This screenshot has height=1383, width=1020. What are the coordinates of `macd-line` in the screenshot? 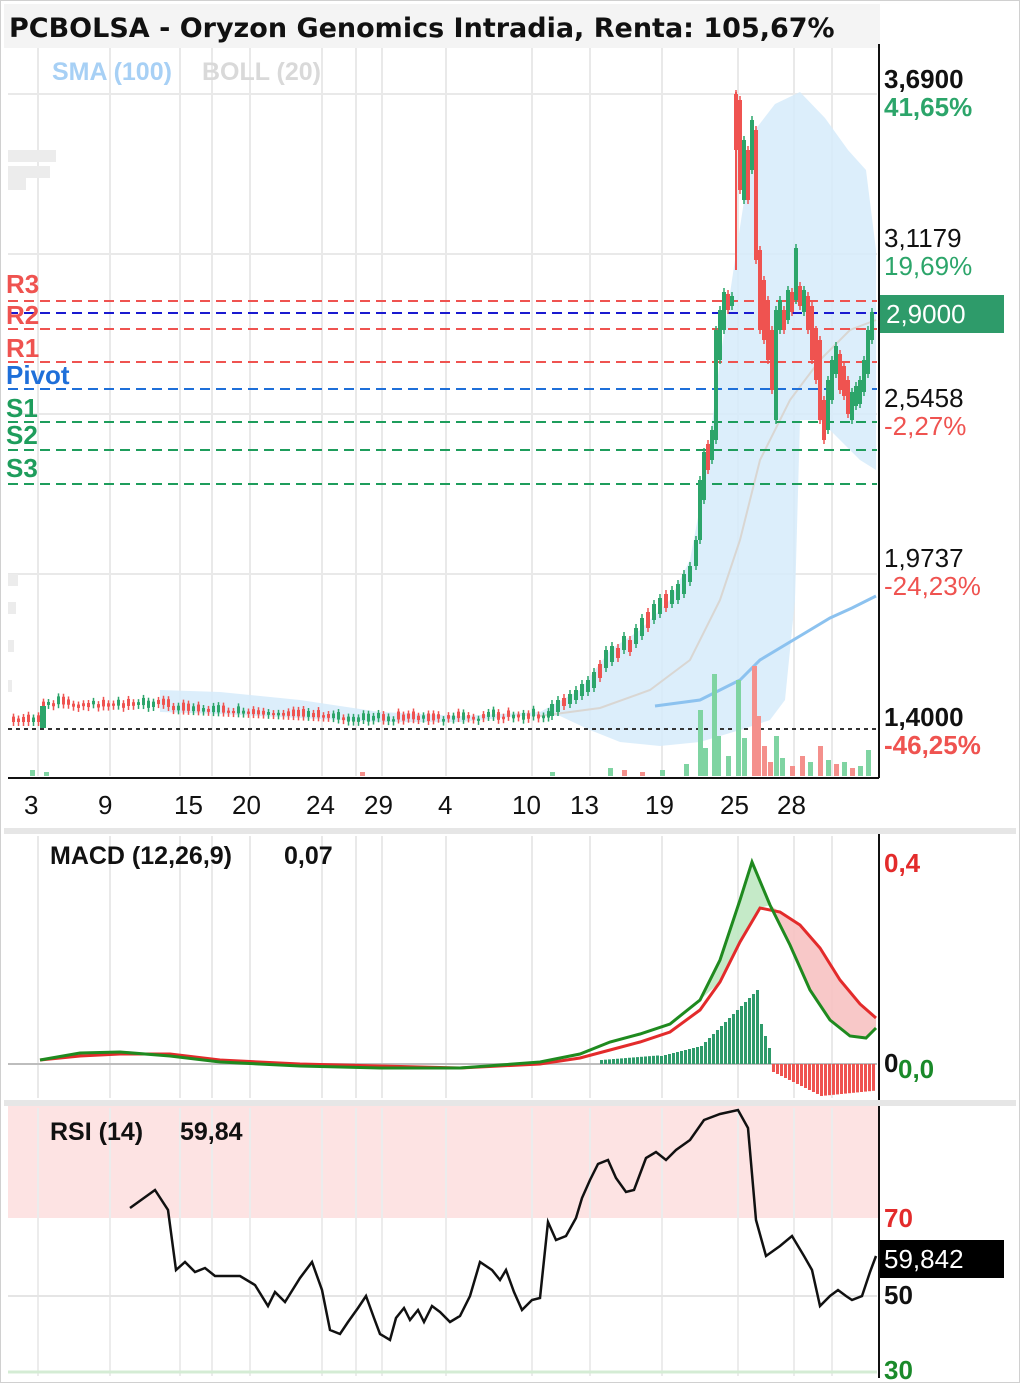 It's located at (458, 963).